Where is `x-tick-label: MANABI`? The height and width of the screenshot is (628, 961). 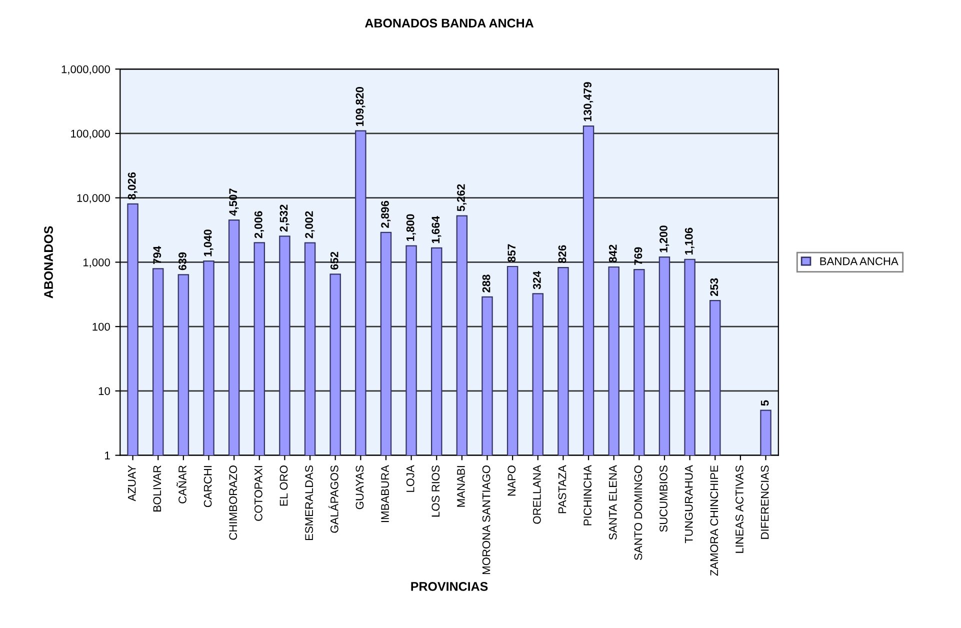 x-tick-label: MANABI is located at coordinates (461, 486).